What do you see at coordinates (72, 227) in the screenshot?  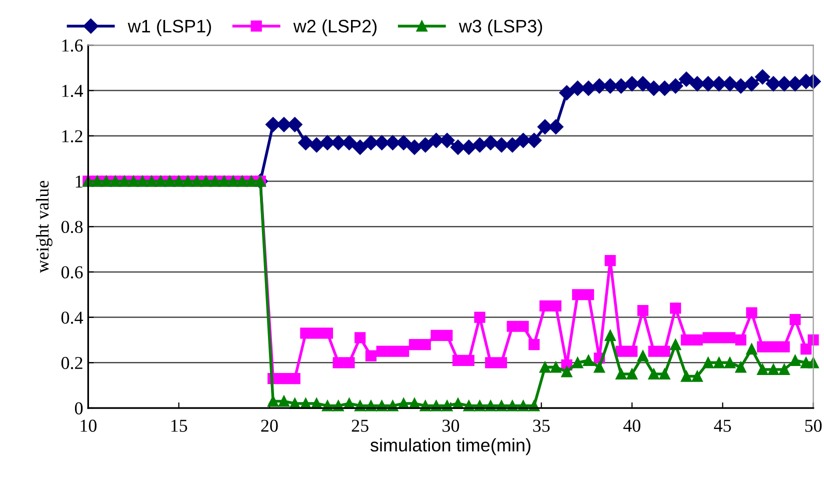 I see `y-tick-label: 0.8` at bounding box center [72, 227].